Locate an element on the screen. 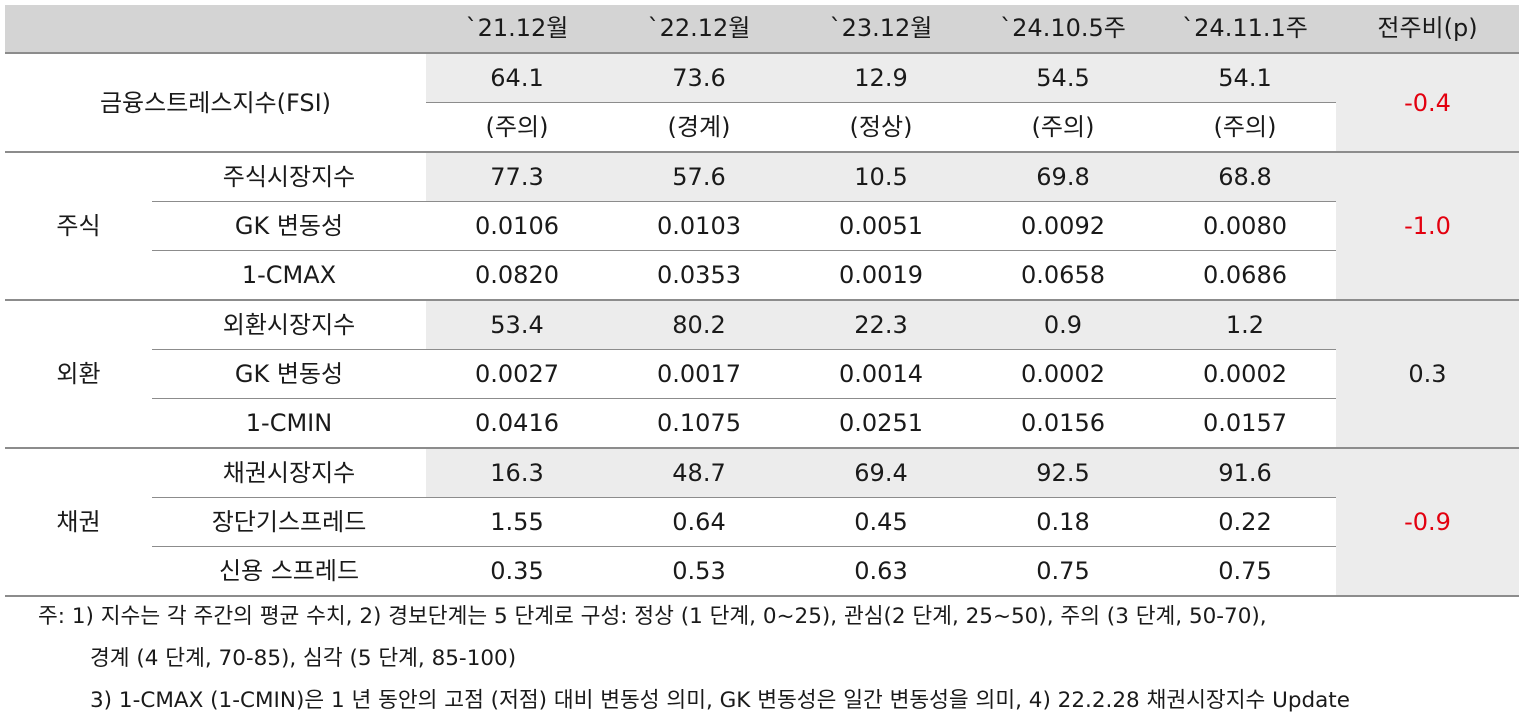 This screenshot has height=722, width=1524. column-header: 전주비(p) is located at coordinates (1427, 29).